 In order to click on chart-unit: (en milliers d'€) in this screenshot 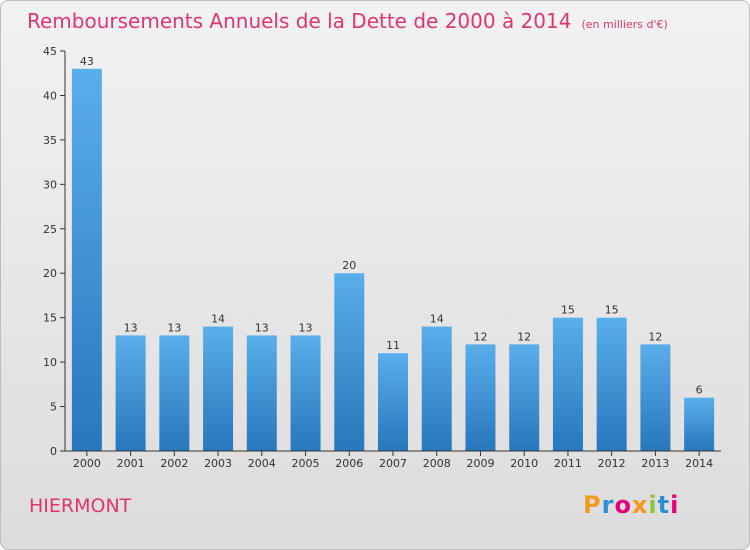, I will do `click(624, 24)`.